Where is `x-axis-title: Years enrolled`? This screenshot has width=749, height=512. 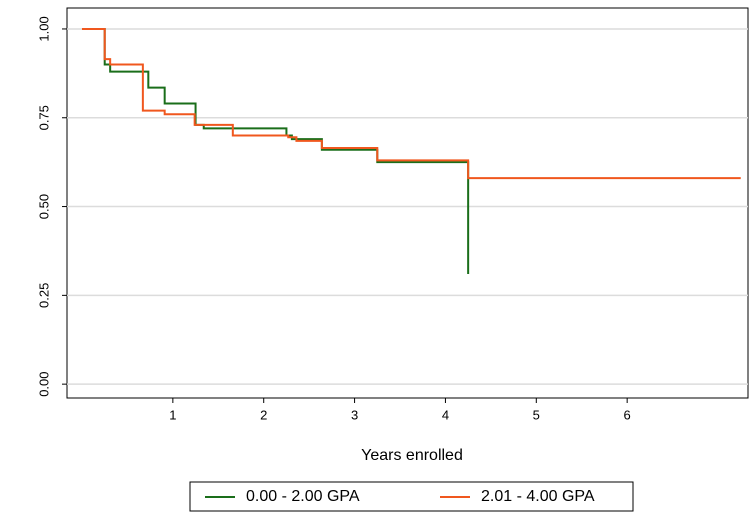 x-axis-title: Years enrolled is located at coordinates (412, 455).